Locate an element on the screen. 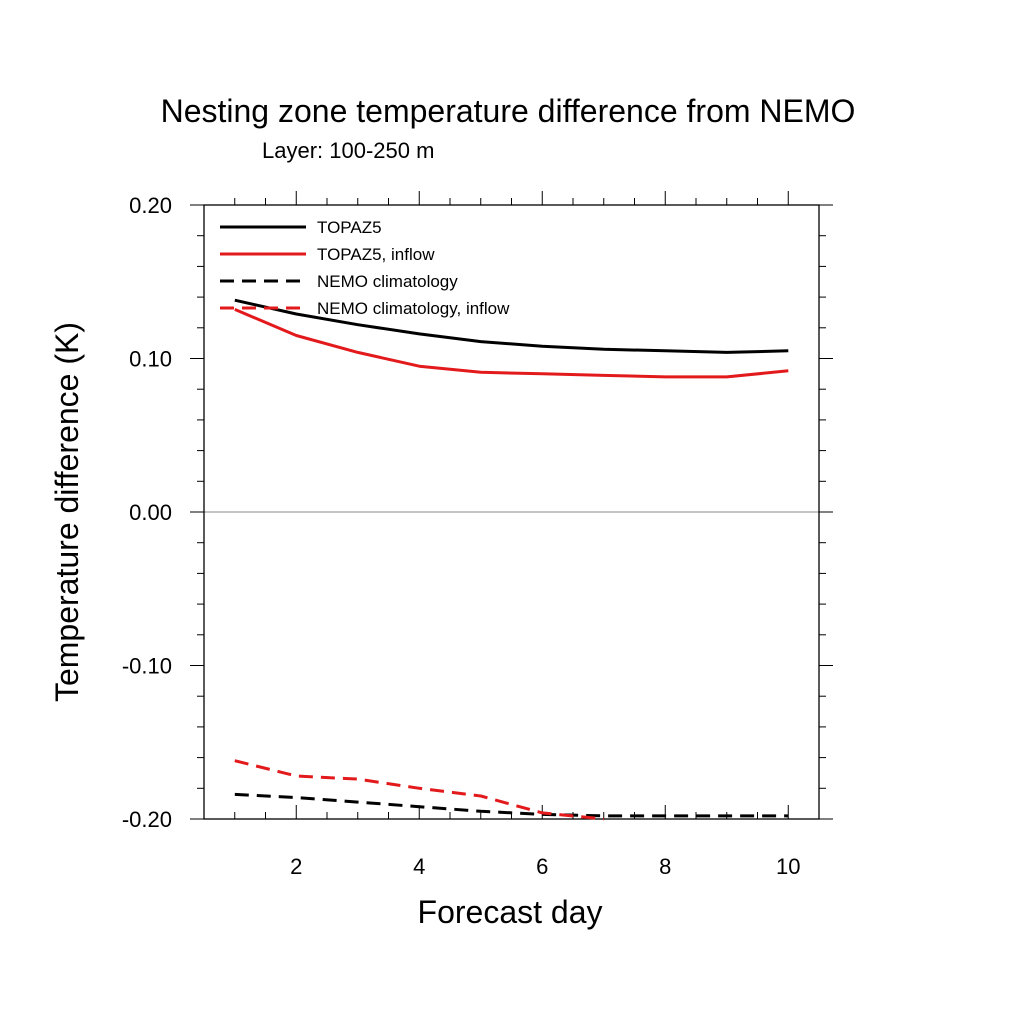  x-tick-label: 8 is located at coordinates (665, 866).